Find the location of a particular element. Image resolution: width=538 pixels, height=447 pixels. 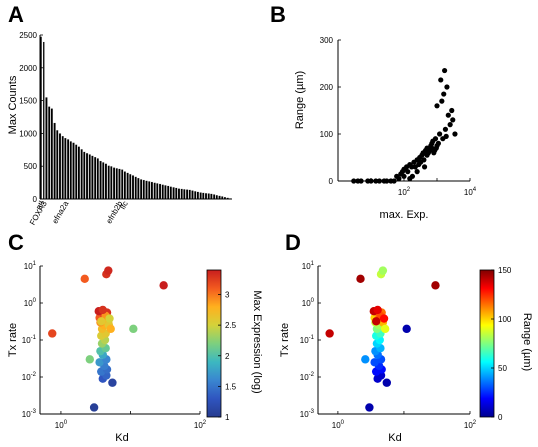

colorbar is located at coordinates (487, 343).